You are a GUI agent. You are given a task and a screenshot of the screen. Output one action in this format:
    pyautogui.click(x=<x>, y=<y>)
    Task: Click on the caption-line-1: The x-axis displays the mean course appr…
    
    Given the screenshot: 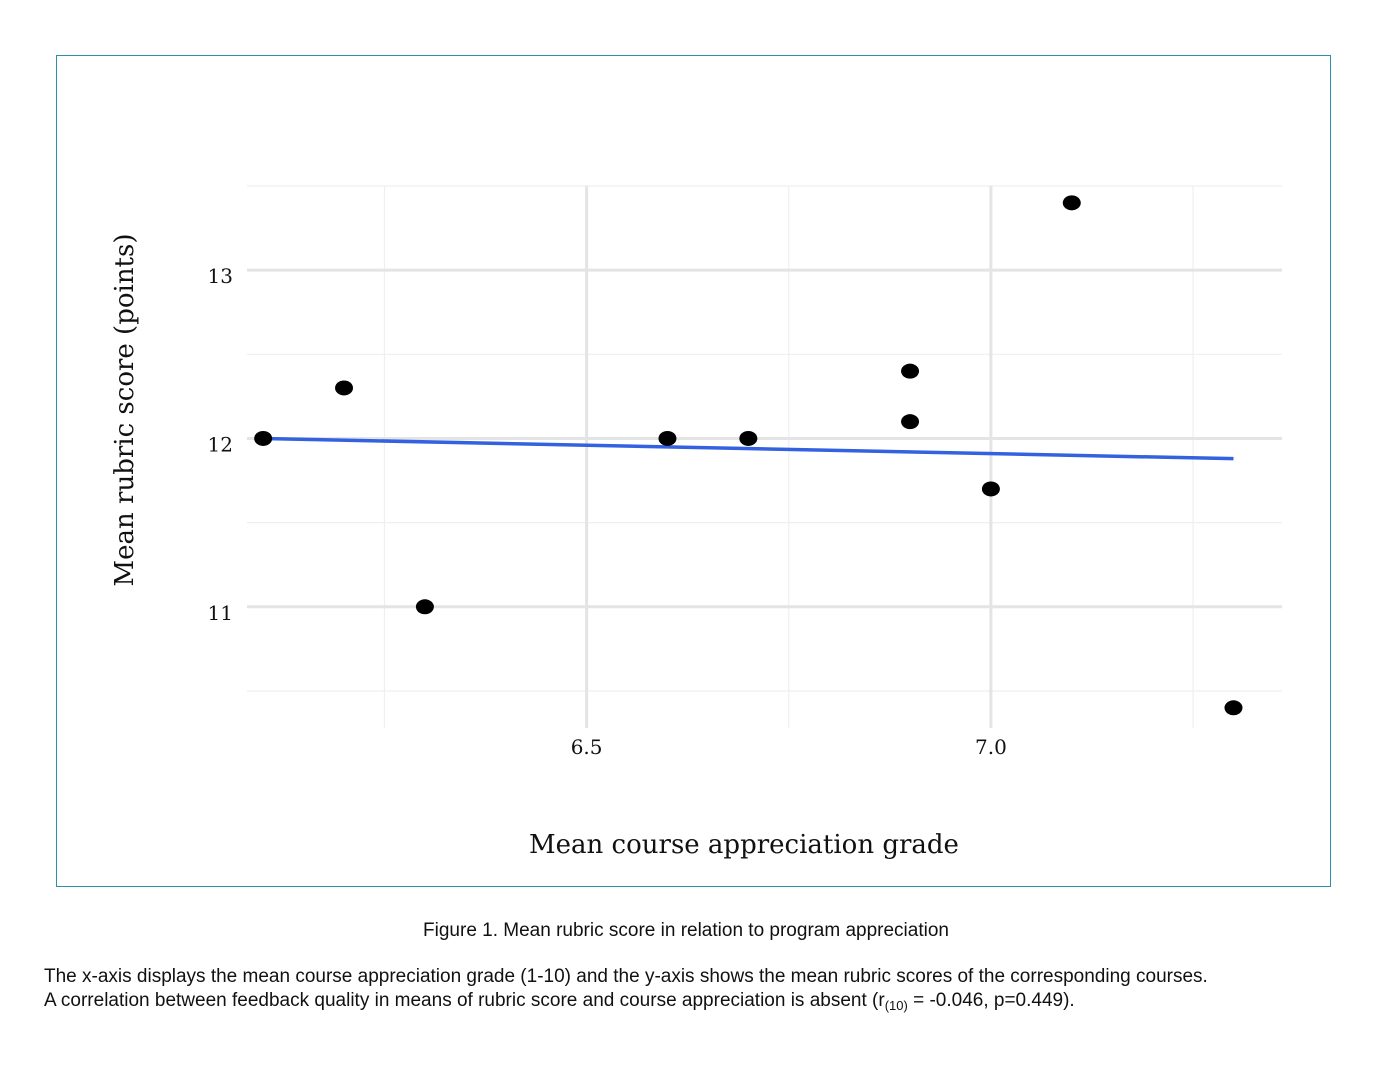 What is the action you would take?
    pyautogui.click(x=626, y=976)
    